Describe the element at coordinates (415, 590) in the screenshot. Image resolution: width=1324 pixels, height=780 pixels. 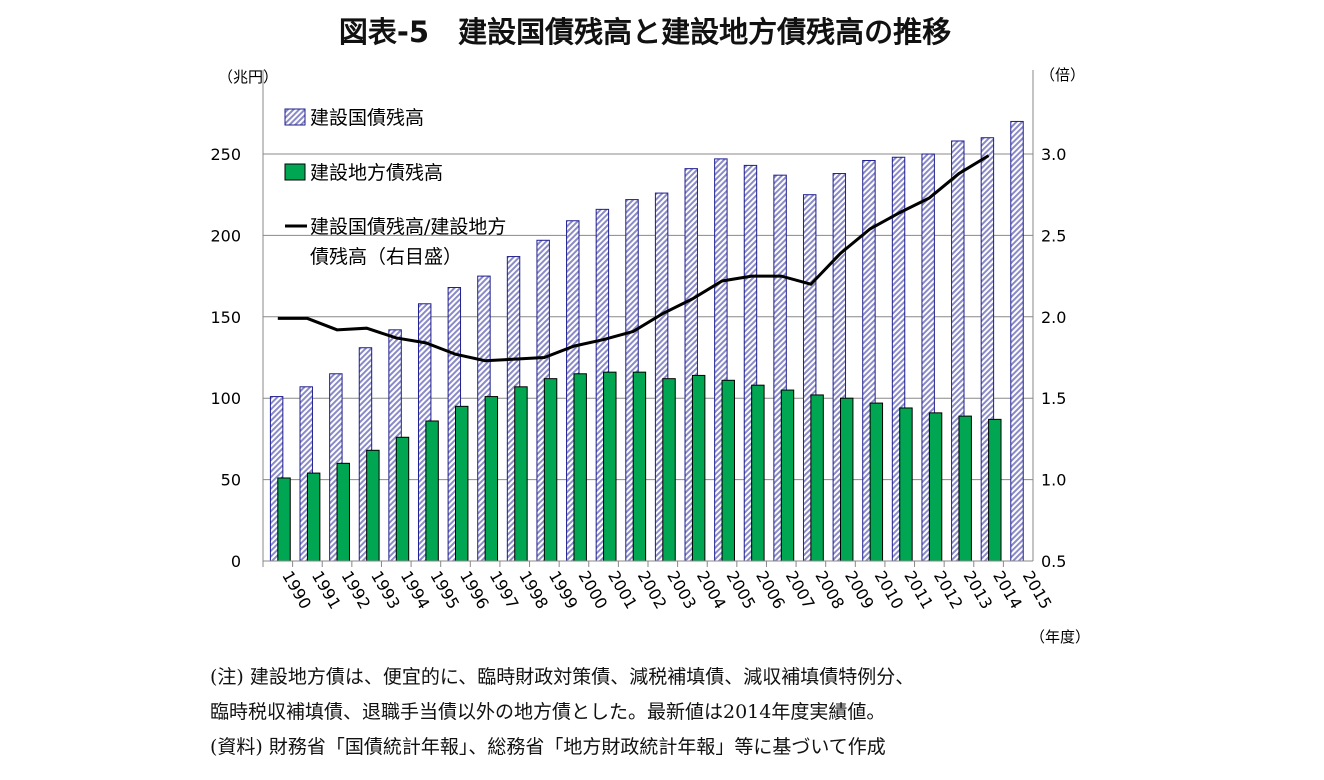
I see `x-tick-label: 1994` at that location.